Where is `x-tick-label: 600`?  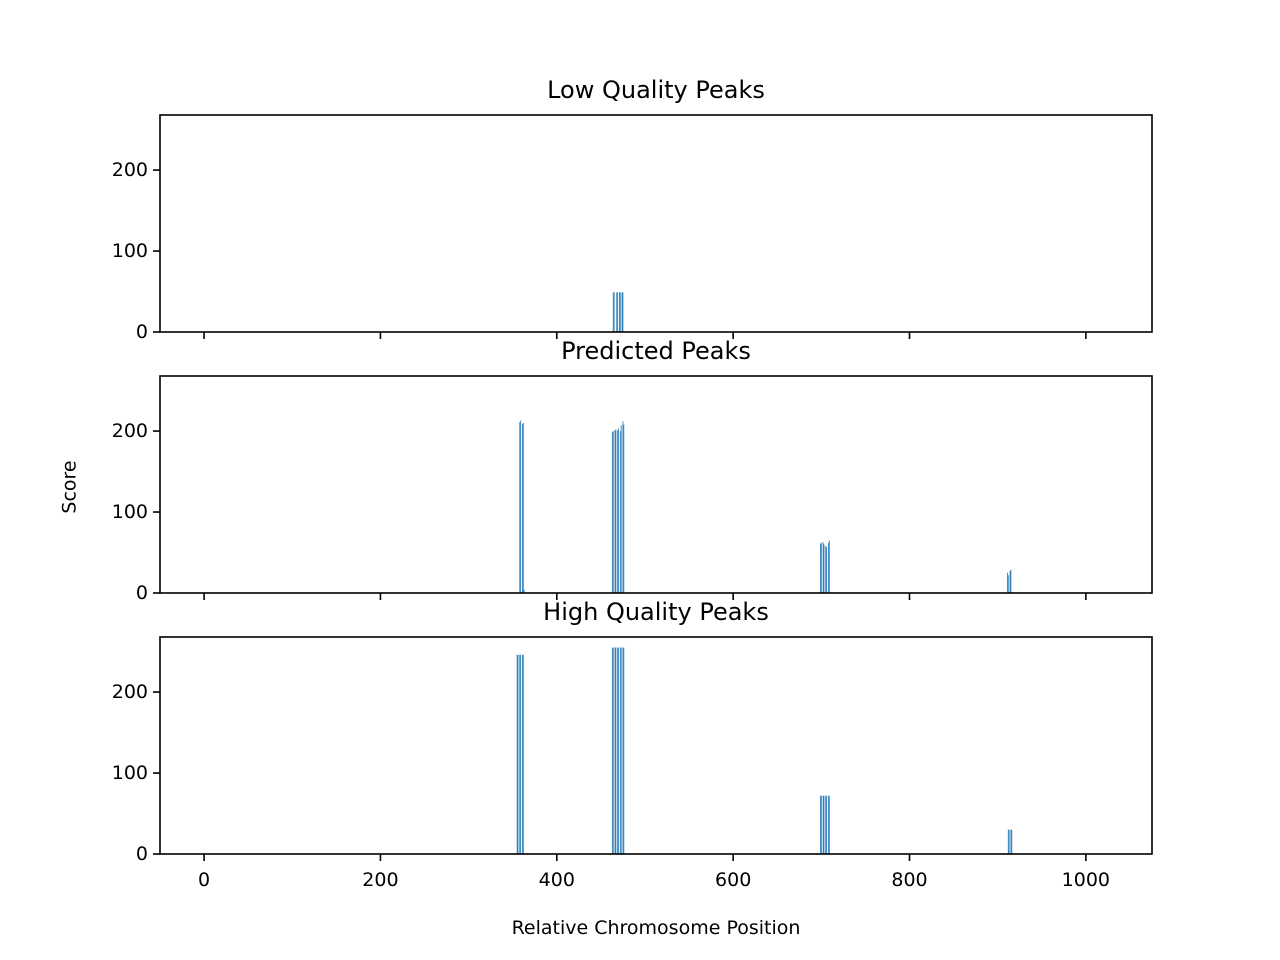
x-tick-label: 600 is located at coordinates (733, 880).